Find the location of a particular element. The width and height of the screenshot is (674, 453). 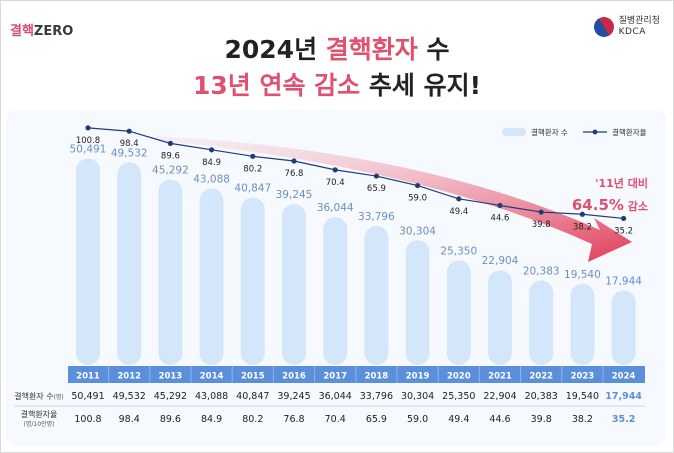

legend-bar-label: 결핵환자 수 is located at coordinates (549, 132).